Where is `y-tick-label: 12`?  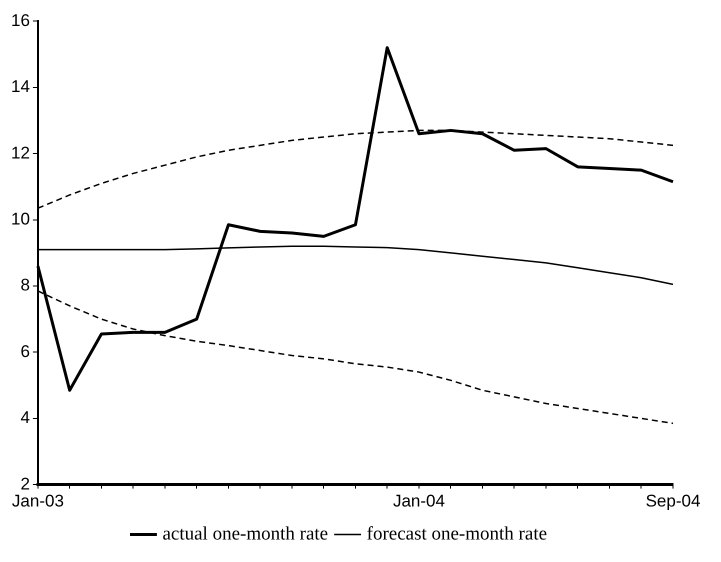
y-tick-label: 12 is located at coordinates (20, 152).